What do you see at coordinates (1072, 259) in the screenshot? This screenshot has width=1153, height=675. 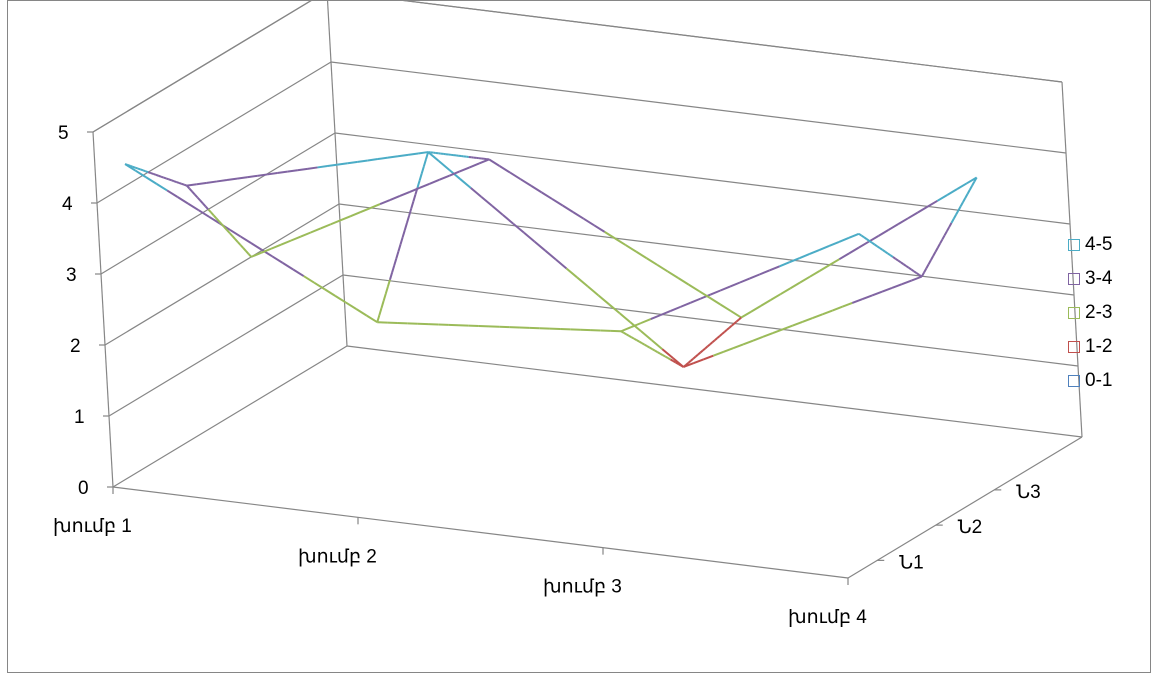 I see `back-wall-right` at bounding box center [1072, 259].